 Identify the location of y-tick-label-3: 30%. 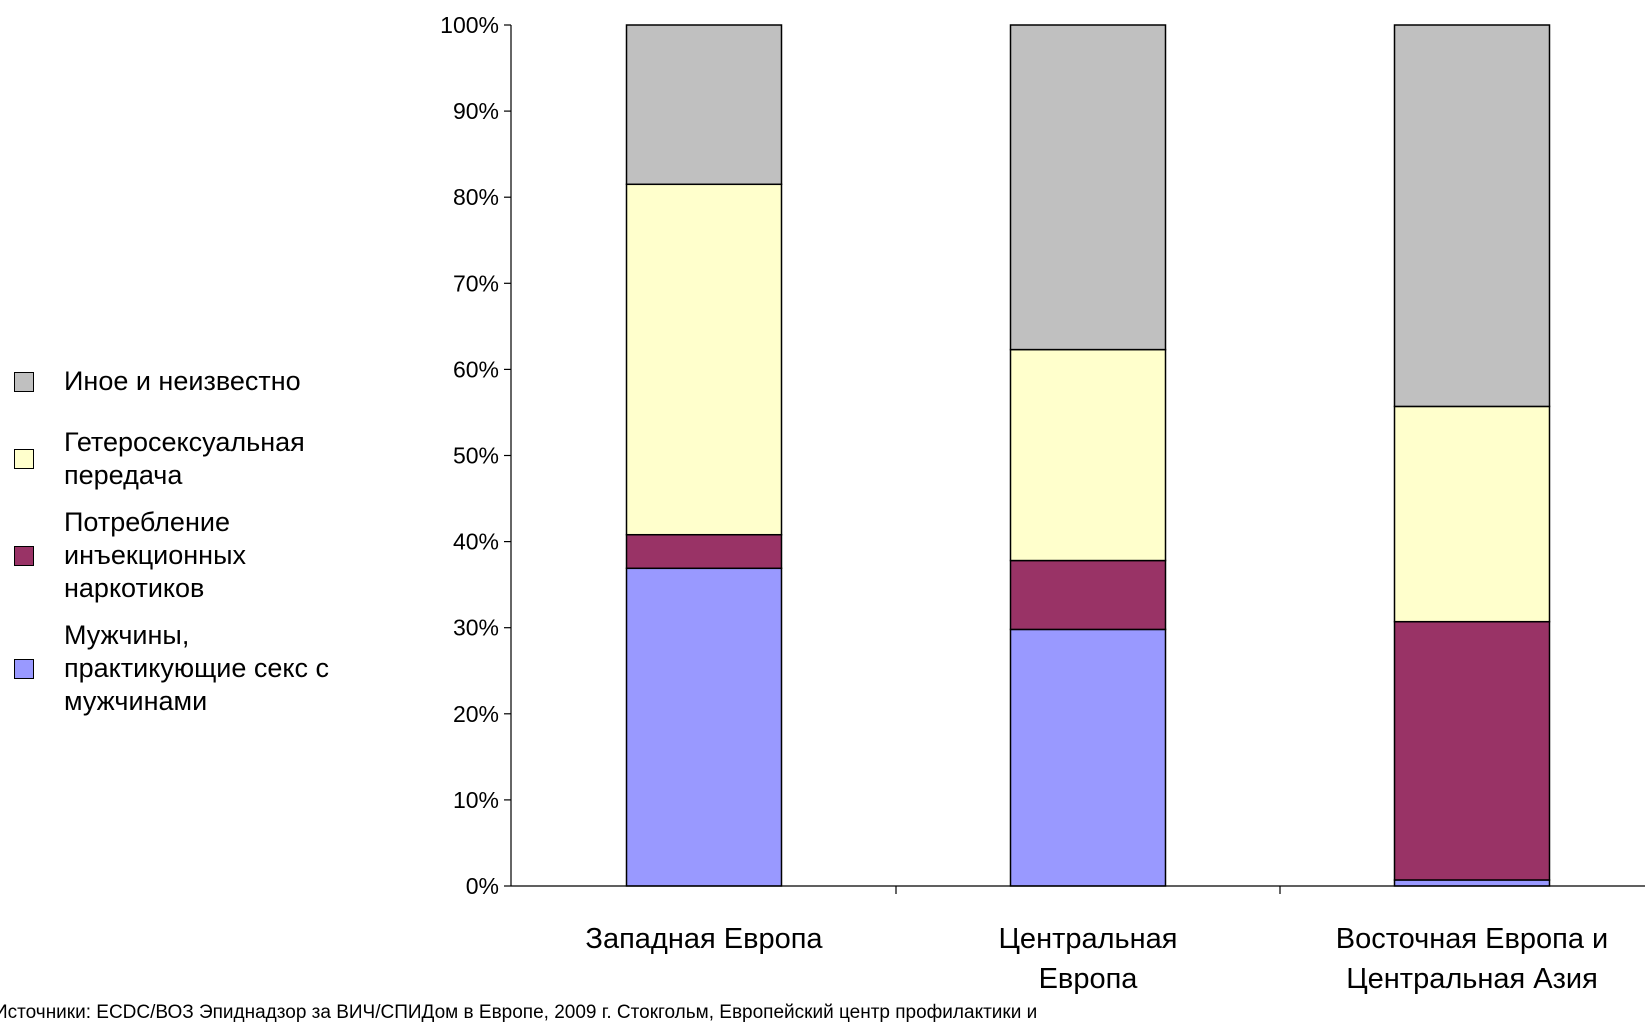
(476, 628).